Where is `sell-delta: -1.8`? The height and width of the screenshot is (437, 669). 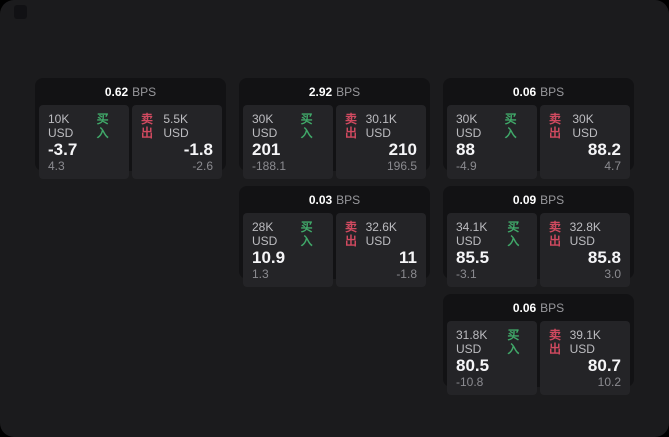
sell-delta: -1.8 is located at coordinates (406, 274).